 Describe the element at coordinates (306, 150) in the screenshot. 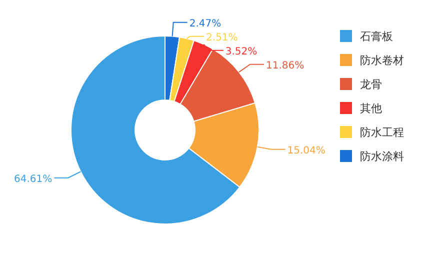

I see `data-label: 15.04%` at that location.